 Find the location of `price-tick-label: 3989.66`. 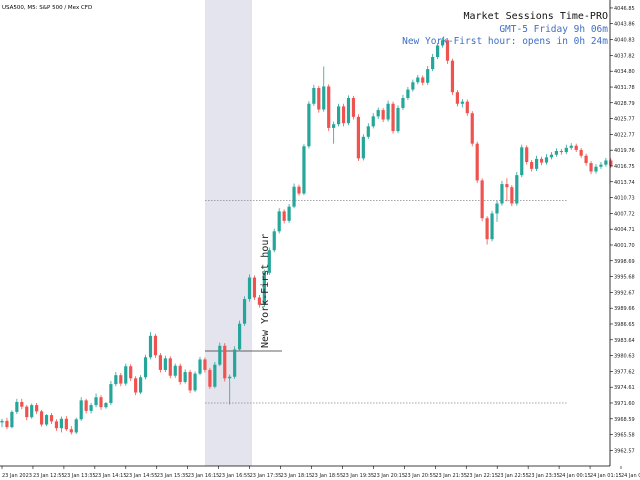

price-tick-label: 3989.66 is located at coordinates (624, 309).